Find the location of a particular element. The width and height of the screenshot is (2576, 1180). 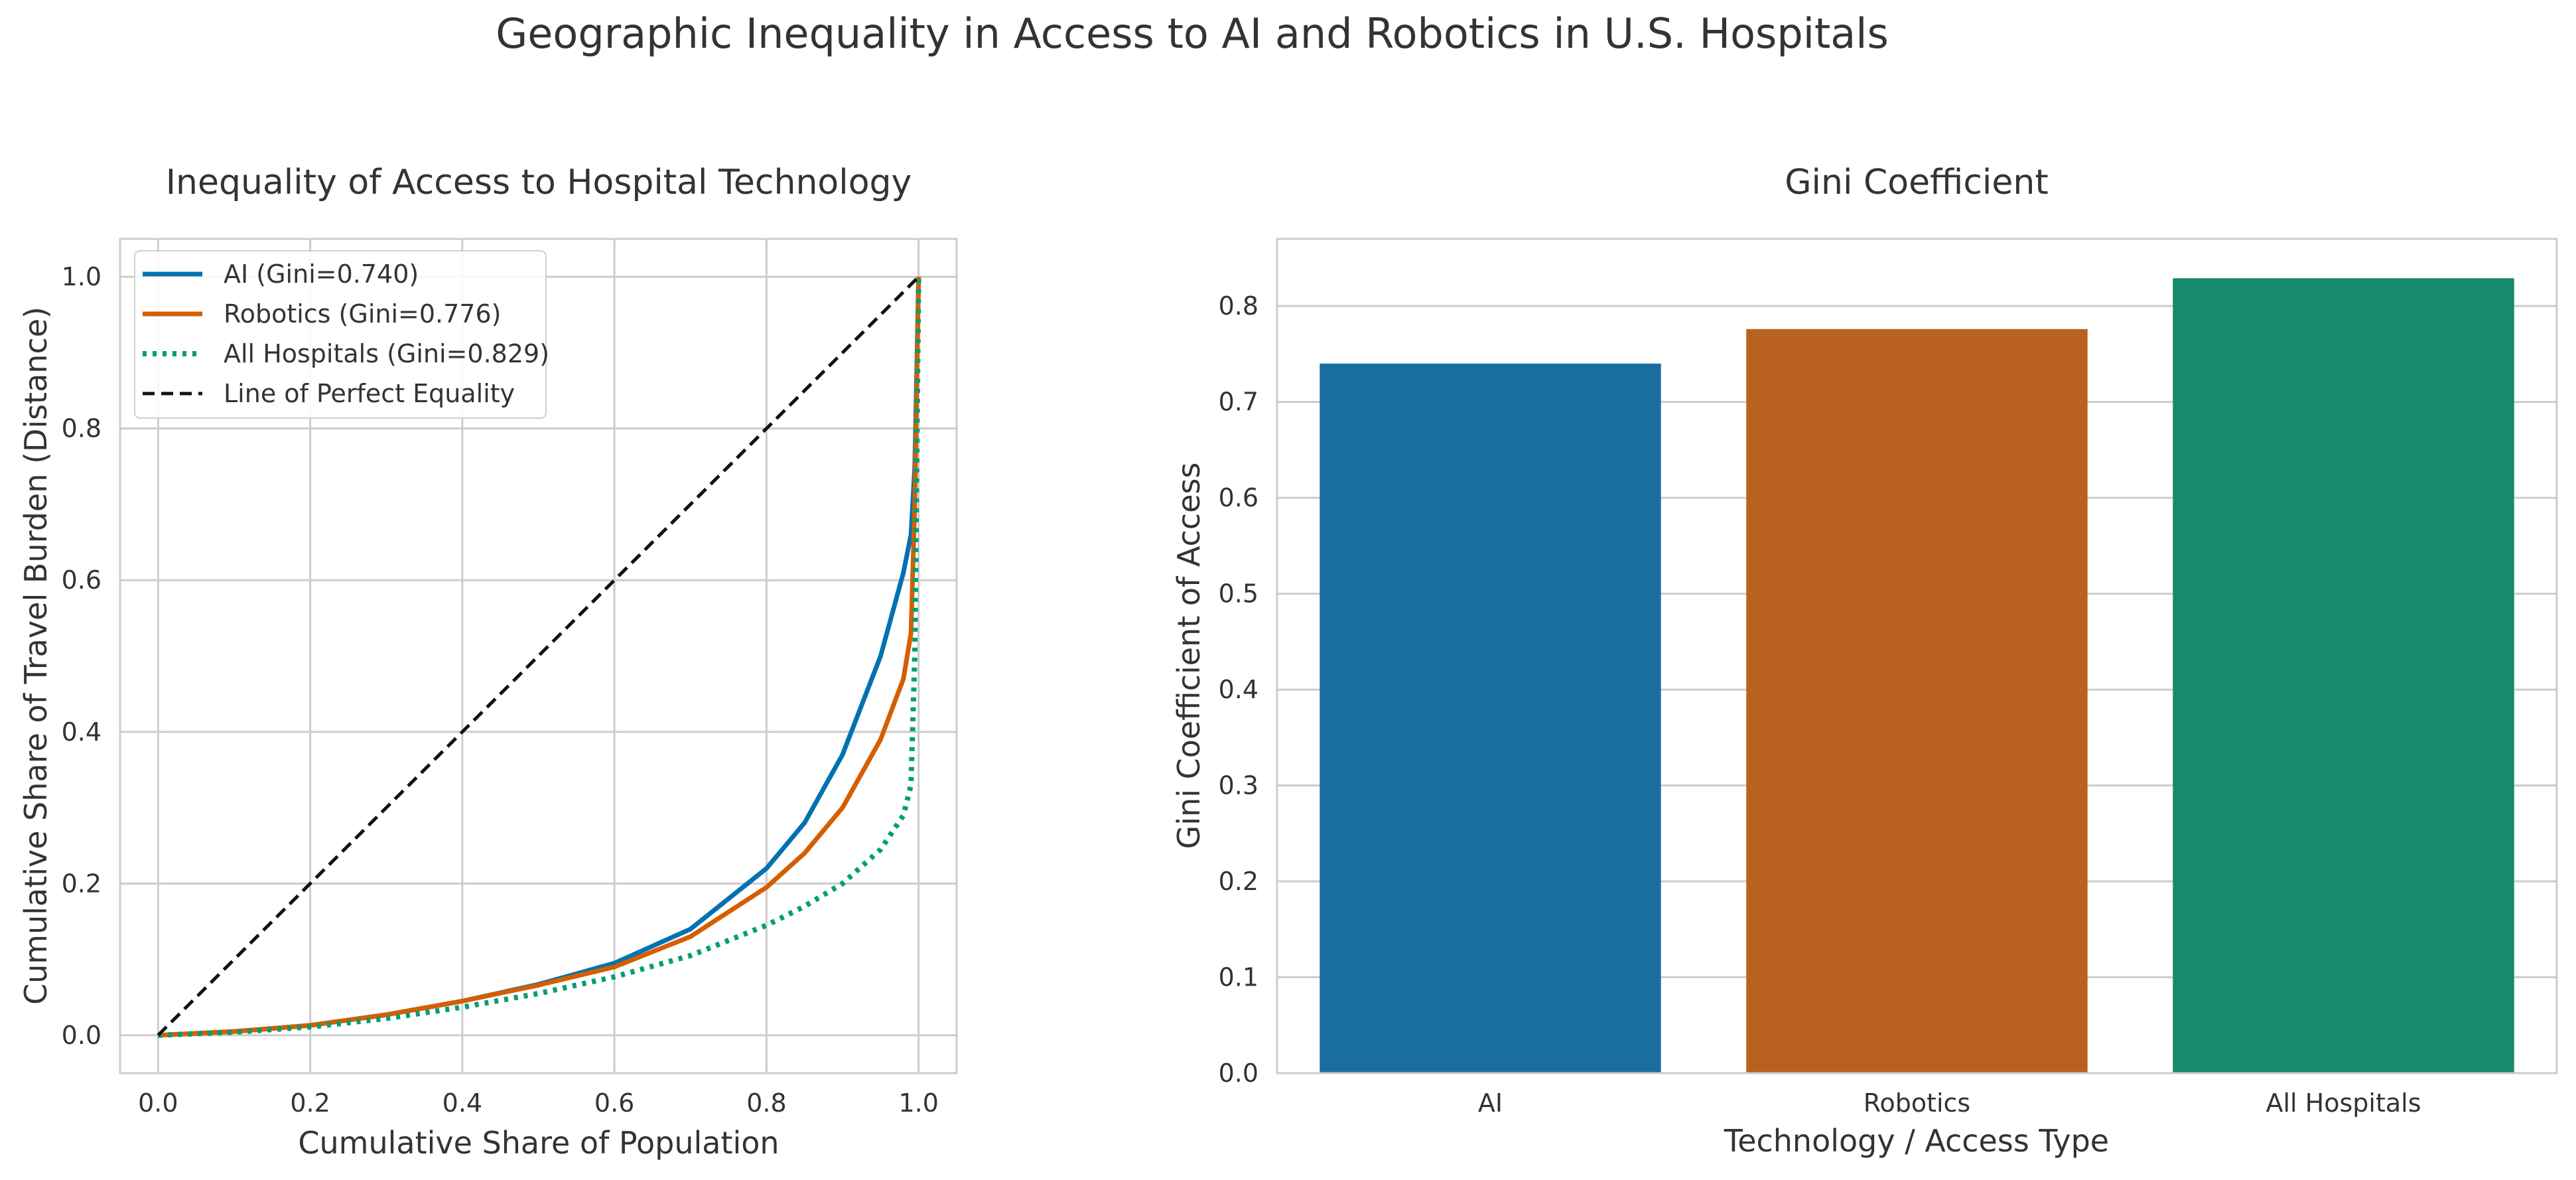

bar-y-axis-label: Gini Coefficient of Access is located at coordinates (1189, 656).